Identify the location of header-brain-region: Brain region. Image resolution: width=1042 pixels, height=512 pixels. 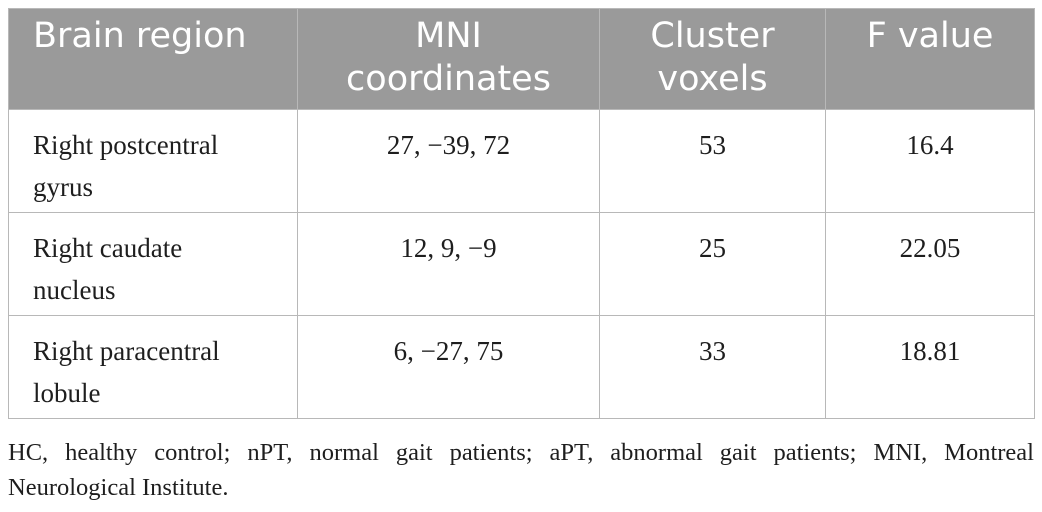
(153, 59).